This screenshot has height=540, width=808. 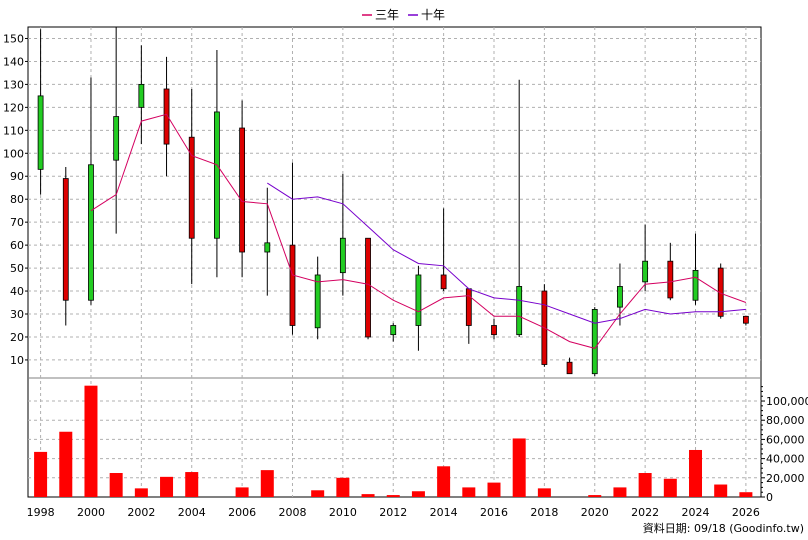 I want to click on volume-tick-label: 80,000, so click(x=785, y=420).